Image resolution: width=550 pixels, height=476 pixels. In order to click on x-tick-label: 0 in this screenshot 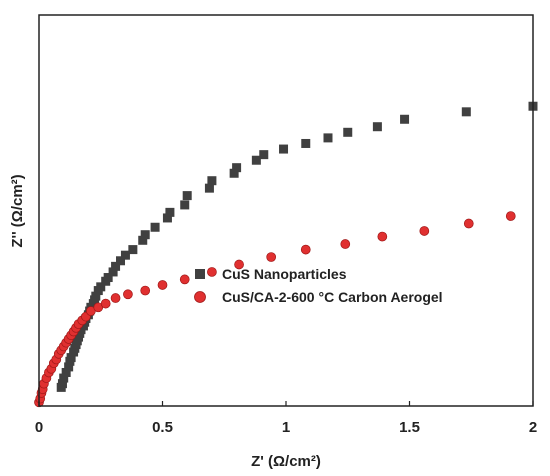, I will do `click(39, 427)`.